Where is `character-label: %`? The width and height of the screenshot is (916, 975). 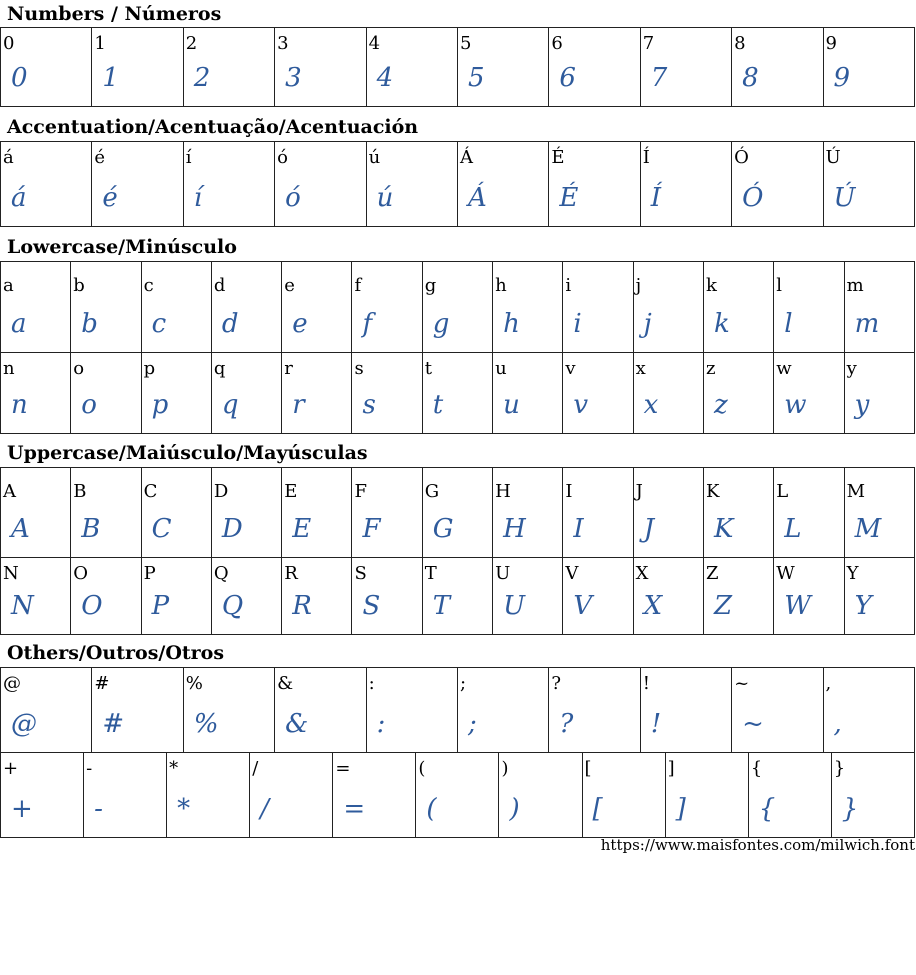
character-label: % is located at coordinates (194, 683).